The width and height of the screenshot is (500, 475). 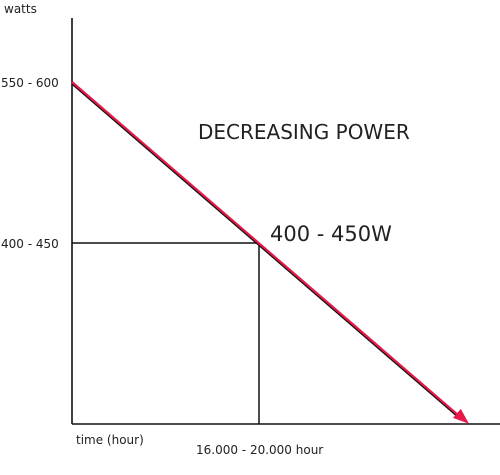 I want to click on guide-lines, so click(x=166, y=333).